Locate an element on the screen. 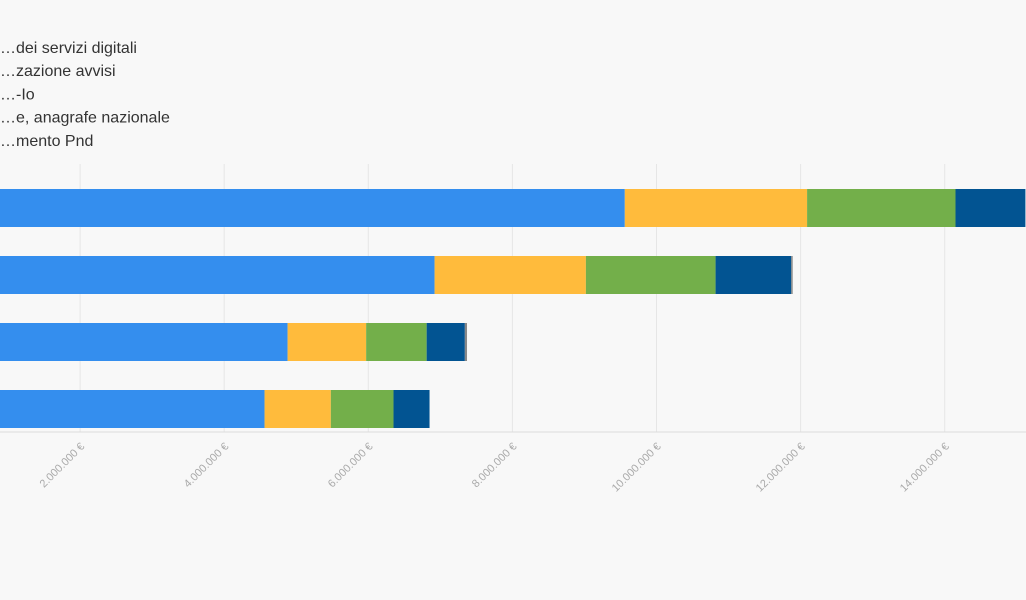 This screenshot has width=1026, height=600. x-tick-label: 8.000.000 € is located at coordinates (495, 466).